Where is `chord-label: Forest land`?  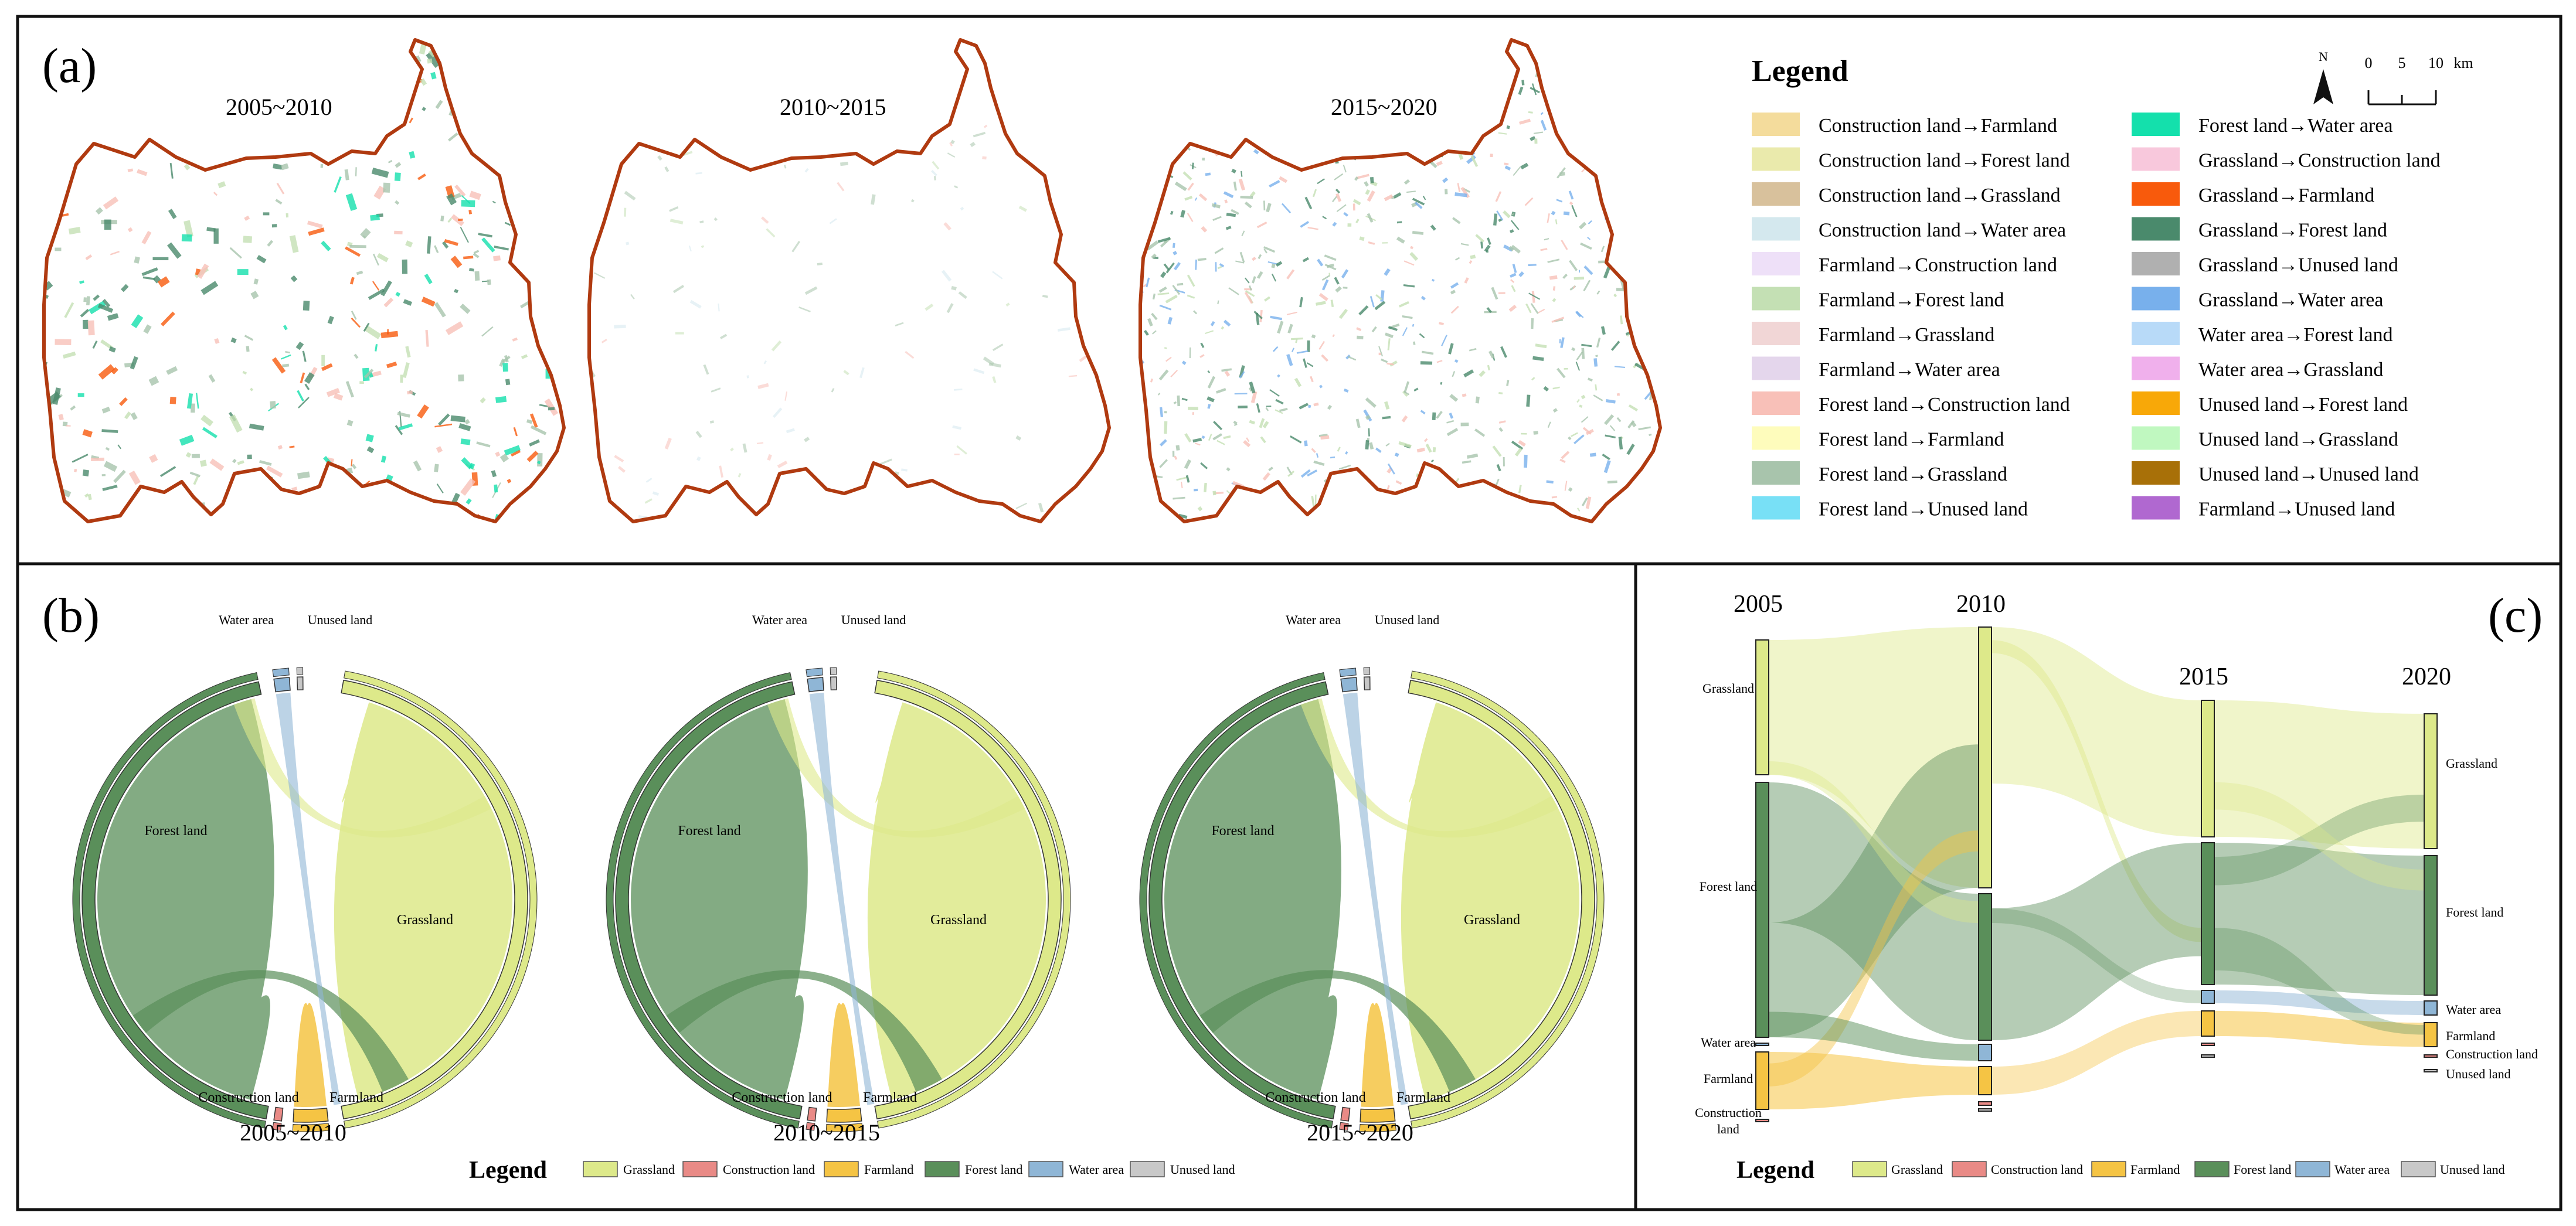 chord-label: Forest land is located at coordinates (1243, 831).